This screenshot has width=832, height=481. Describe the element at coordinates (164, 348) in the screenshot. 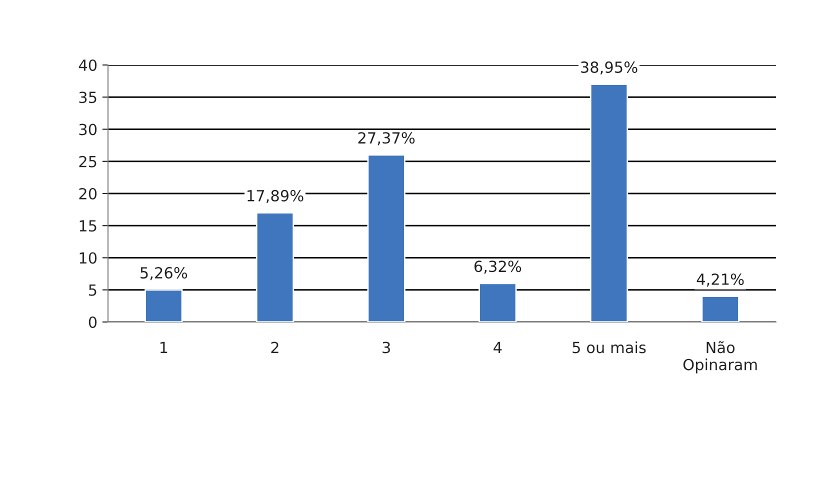

I see `x-tick-label: 1` at that location.